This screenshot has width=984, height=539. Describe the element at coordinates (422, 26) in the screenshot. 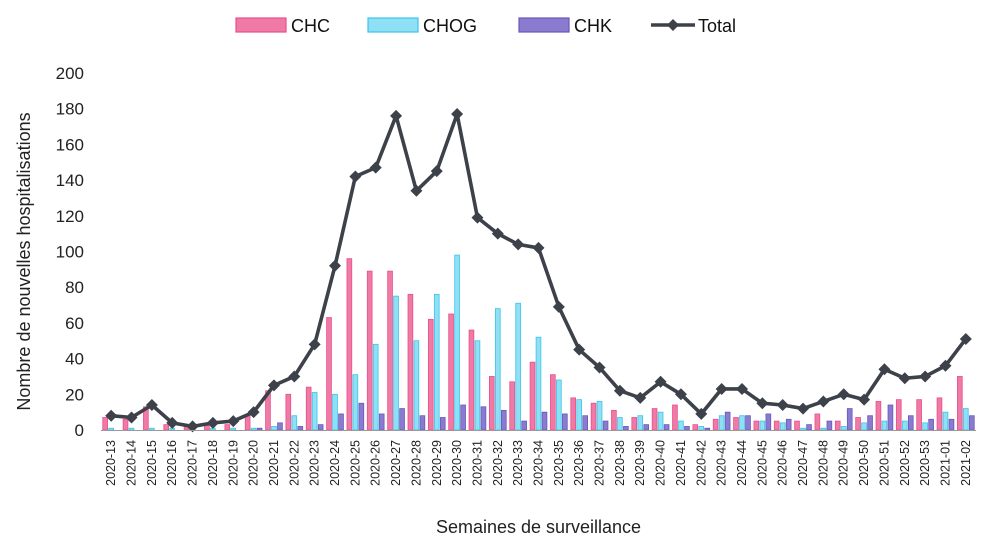

I see `legend-item-chog: CHOG` at that location.